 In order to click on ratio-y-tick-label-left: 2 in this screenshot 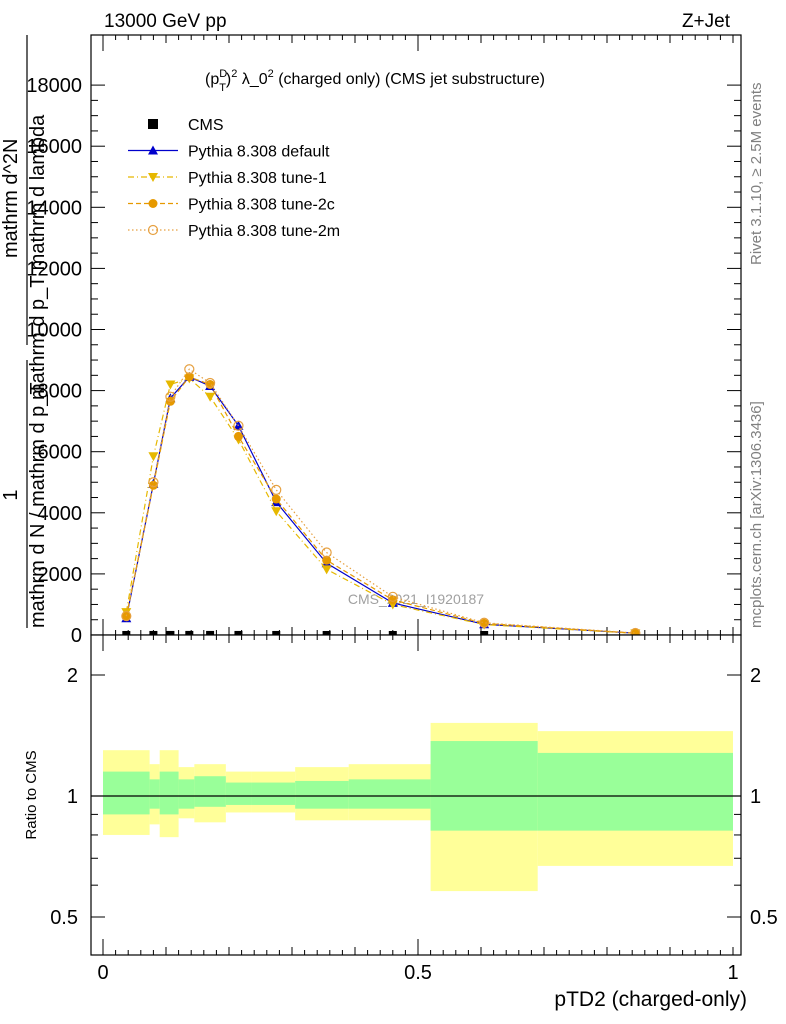, I will do `click(72, 676)`.